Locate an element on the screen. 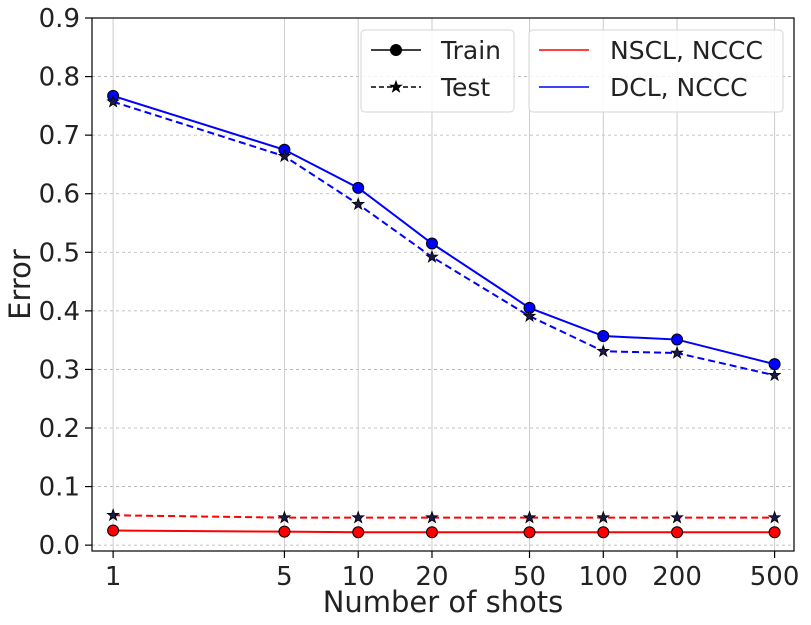 This screenshot has width=811, height=625. x-axis: 1 5 10 20 50 100 200 500 is located at coordinates (452, 571).